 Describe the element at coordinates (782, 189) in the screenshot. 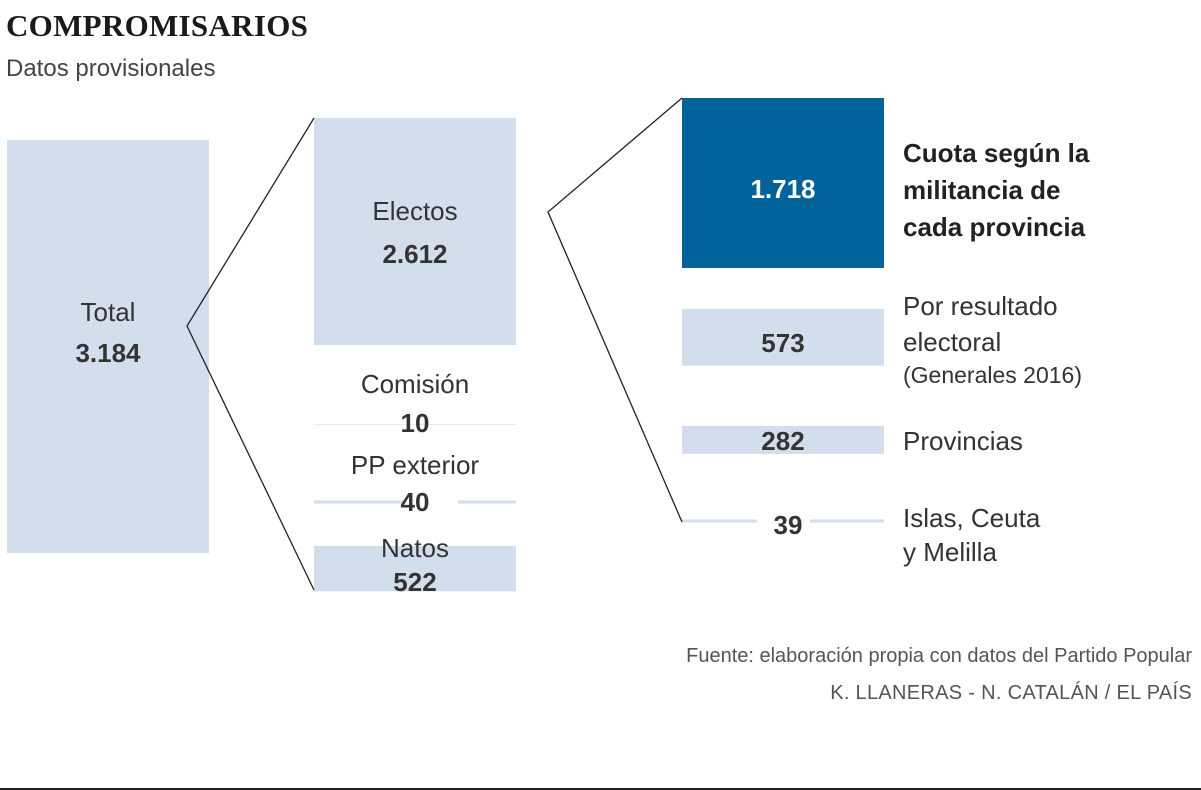

I see `value-cuota: 1.718` at that location.